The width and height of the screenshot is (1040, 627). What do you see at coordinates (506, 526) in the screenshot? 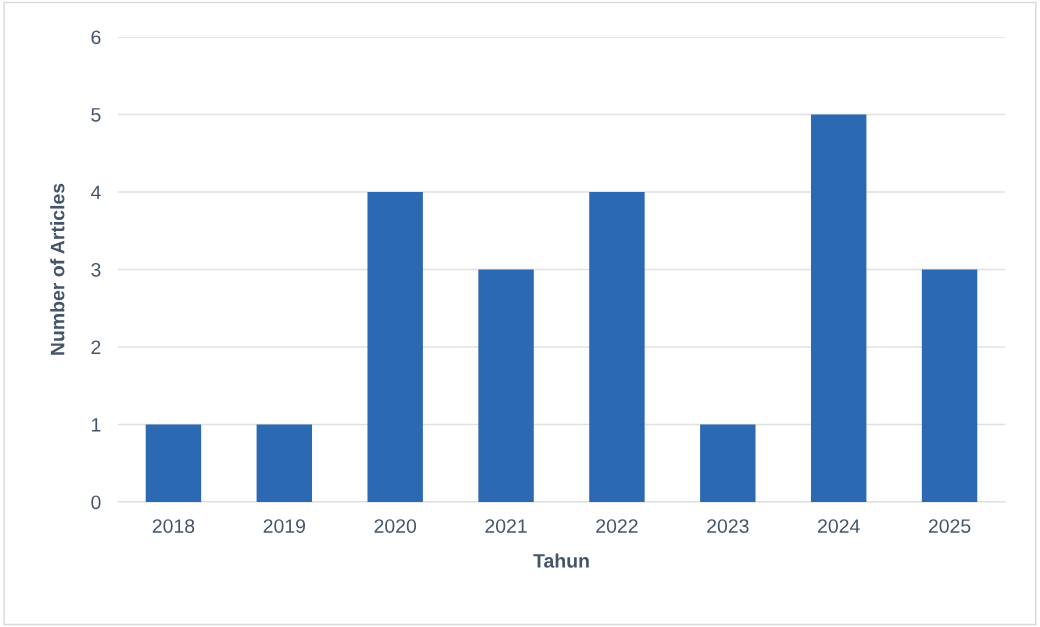
I see `x-tick-label: 2021` at bounding box center [506, 526].